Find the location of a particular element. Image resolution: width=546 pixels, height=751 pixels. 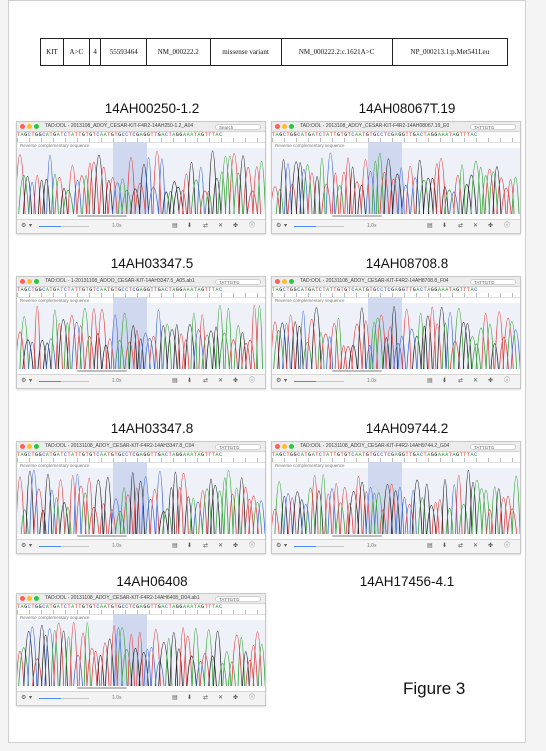

search-input: Search is located at coordinates (238, 126).